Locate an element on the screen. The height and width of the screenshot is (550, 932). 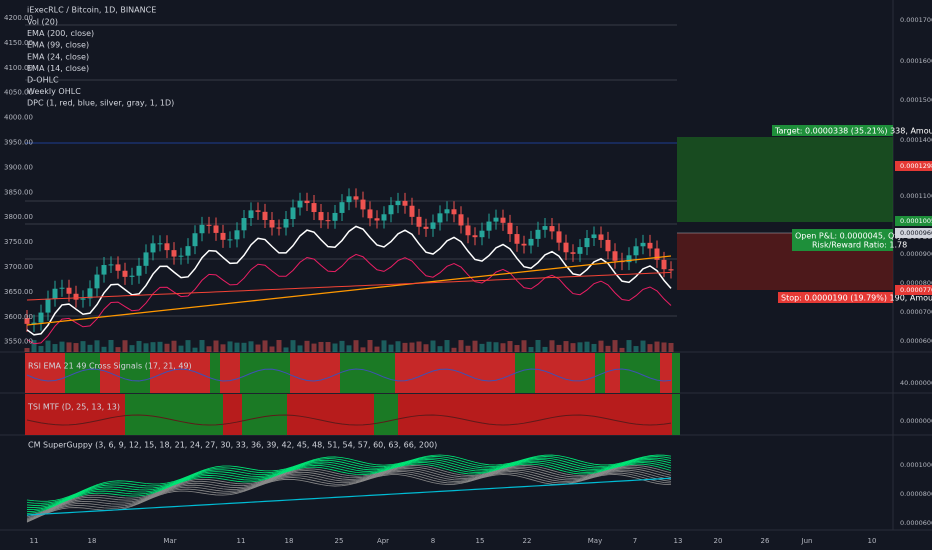
right-axis-label: 0.0001000 is located at coordinates (916, 465).